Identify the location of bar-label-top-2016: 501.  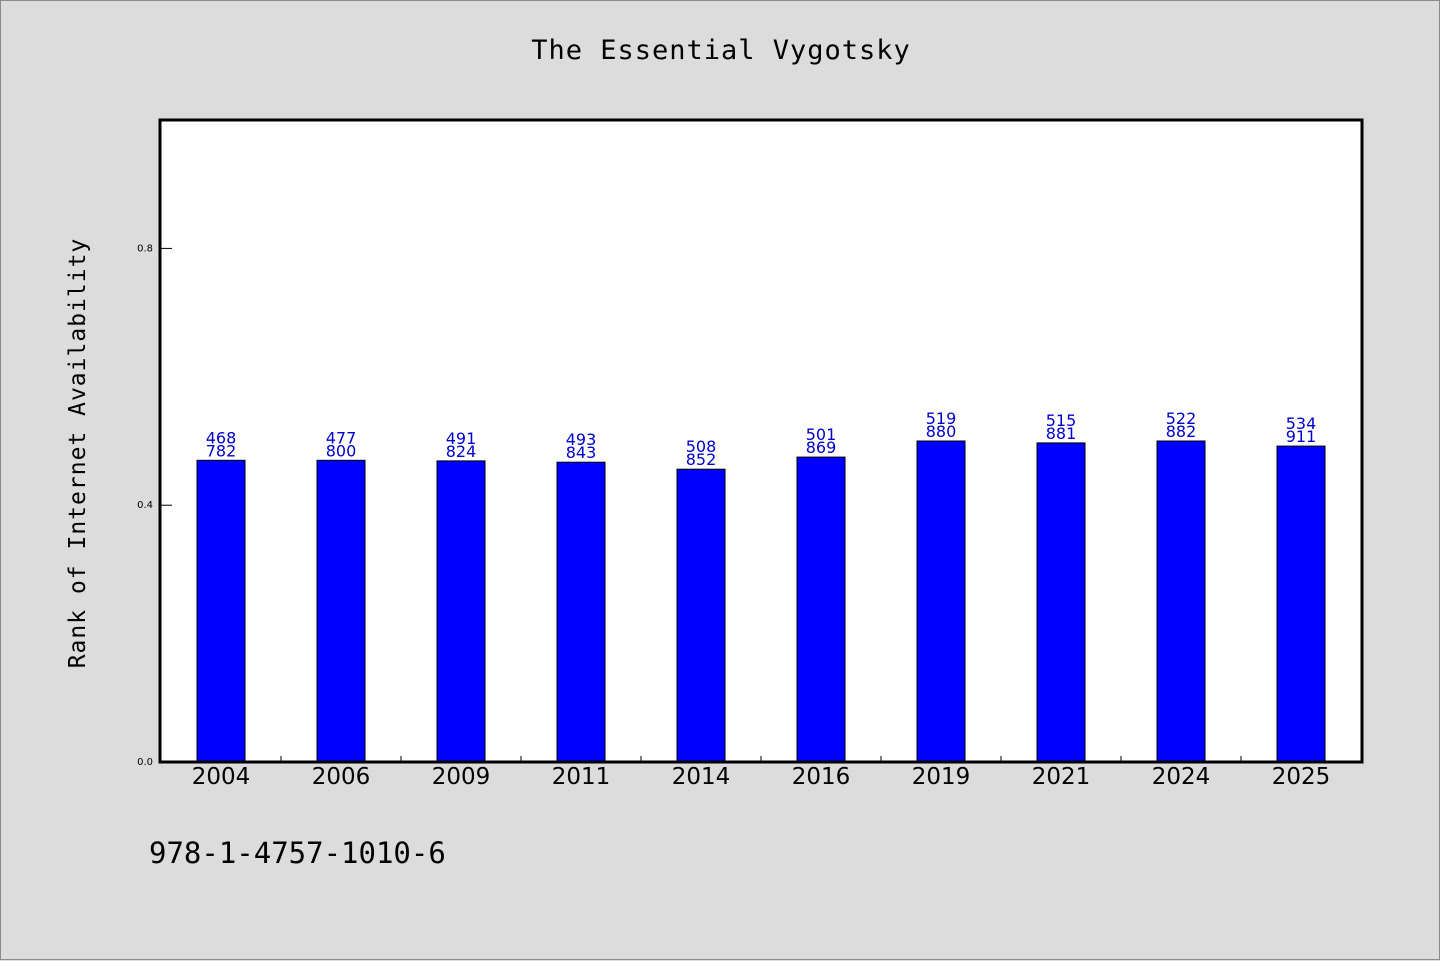
(821, 434).